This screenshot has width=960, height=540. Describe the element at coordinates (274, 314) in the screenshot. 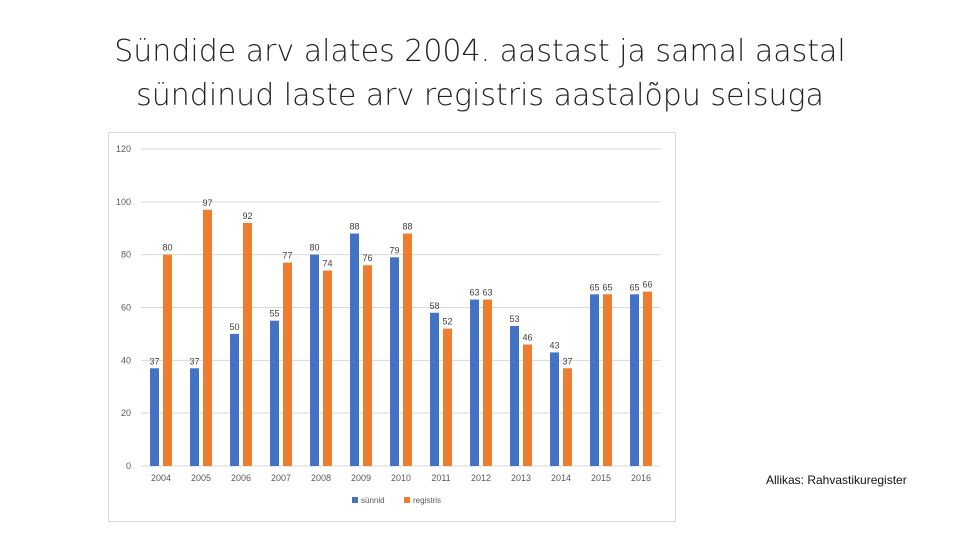

I see `data-label: 55` at that location.